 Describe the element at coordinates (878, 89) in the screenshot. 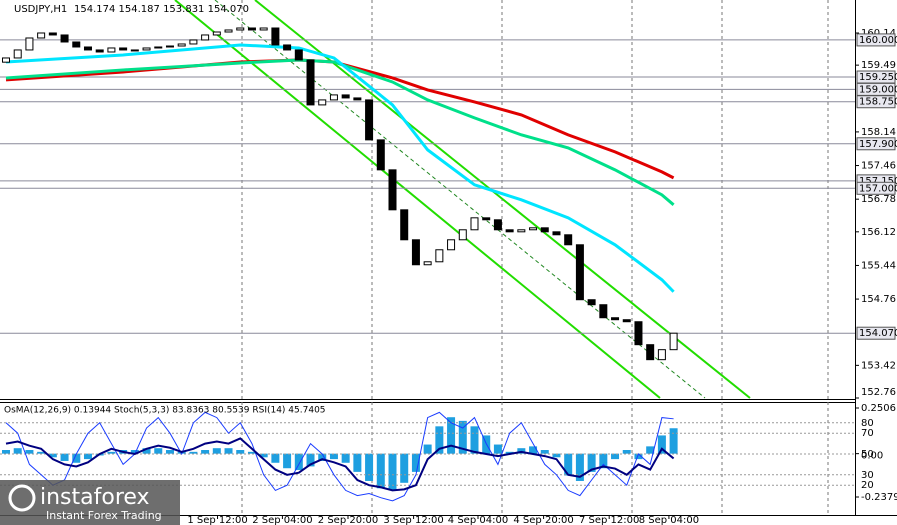

I see `level-label: 159.000` at that location.